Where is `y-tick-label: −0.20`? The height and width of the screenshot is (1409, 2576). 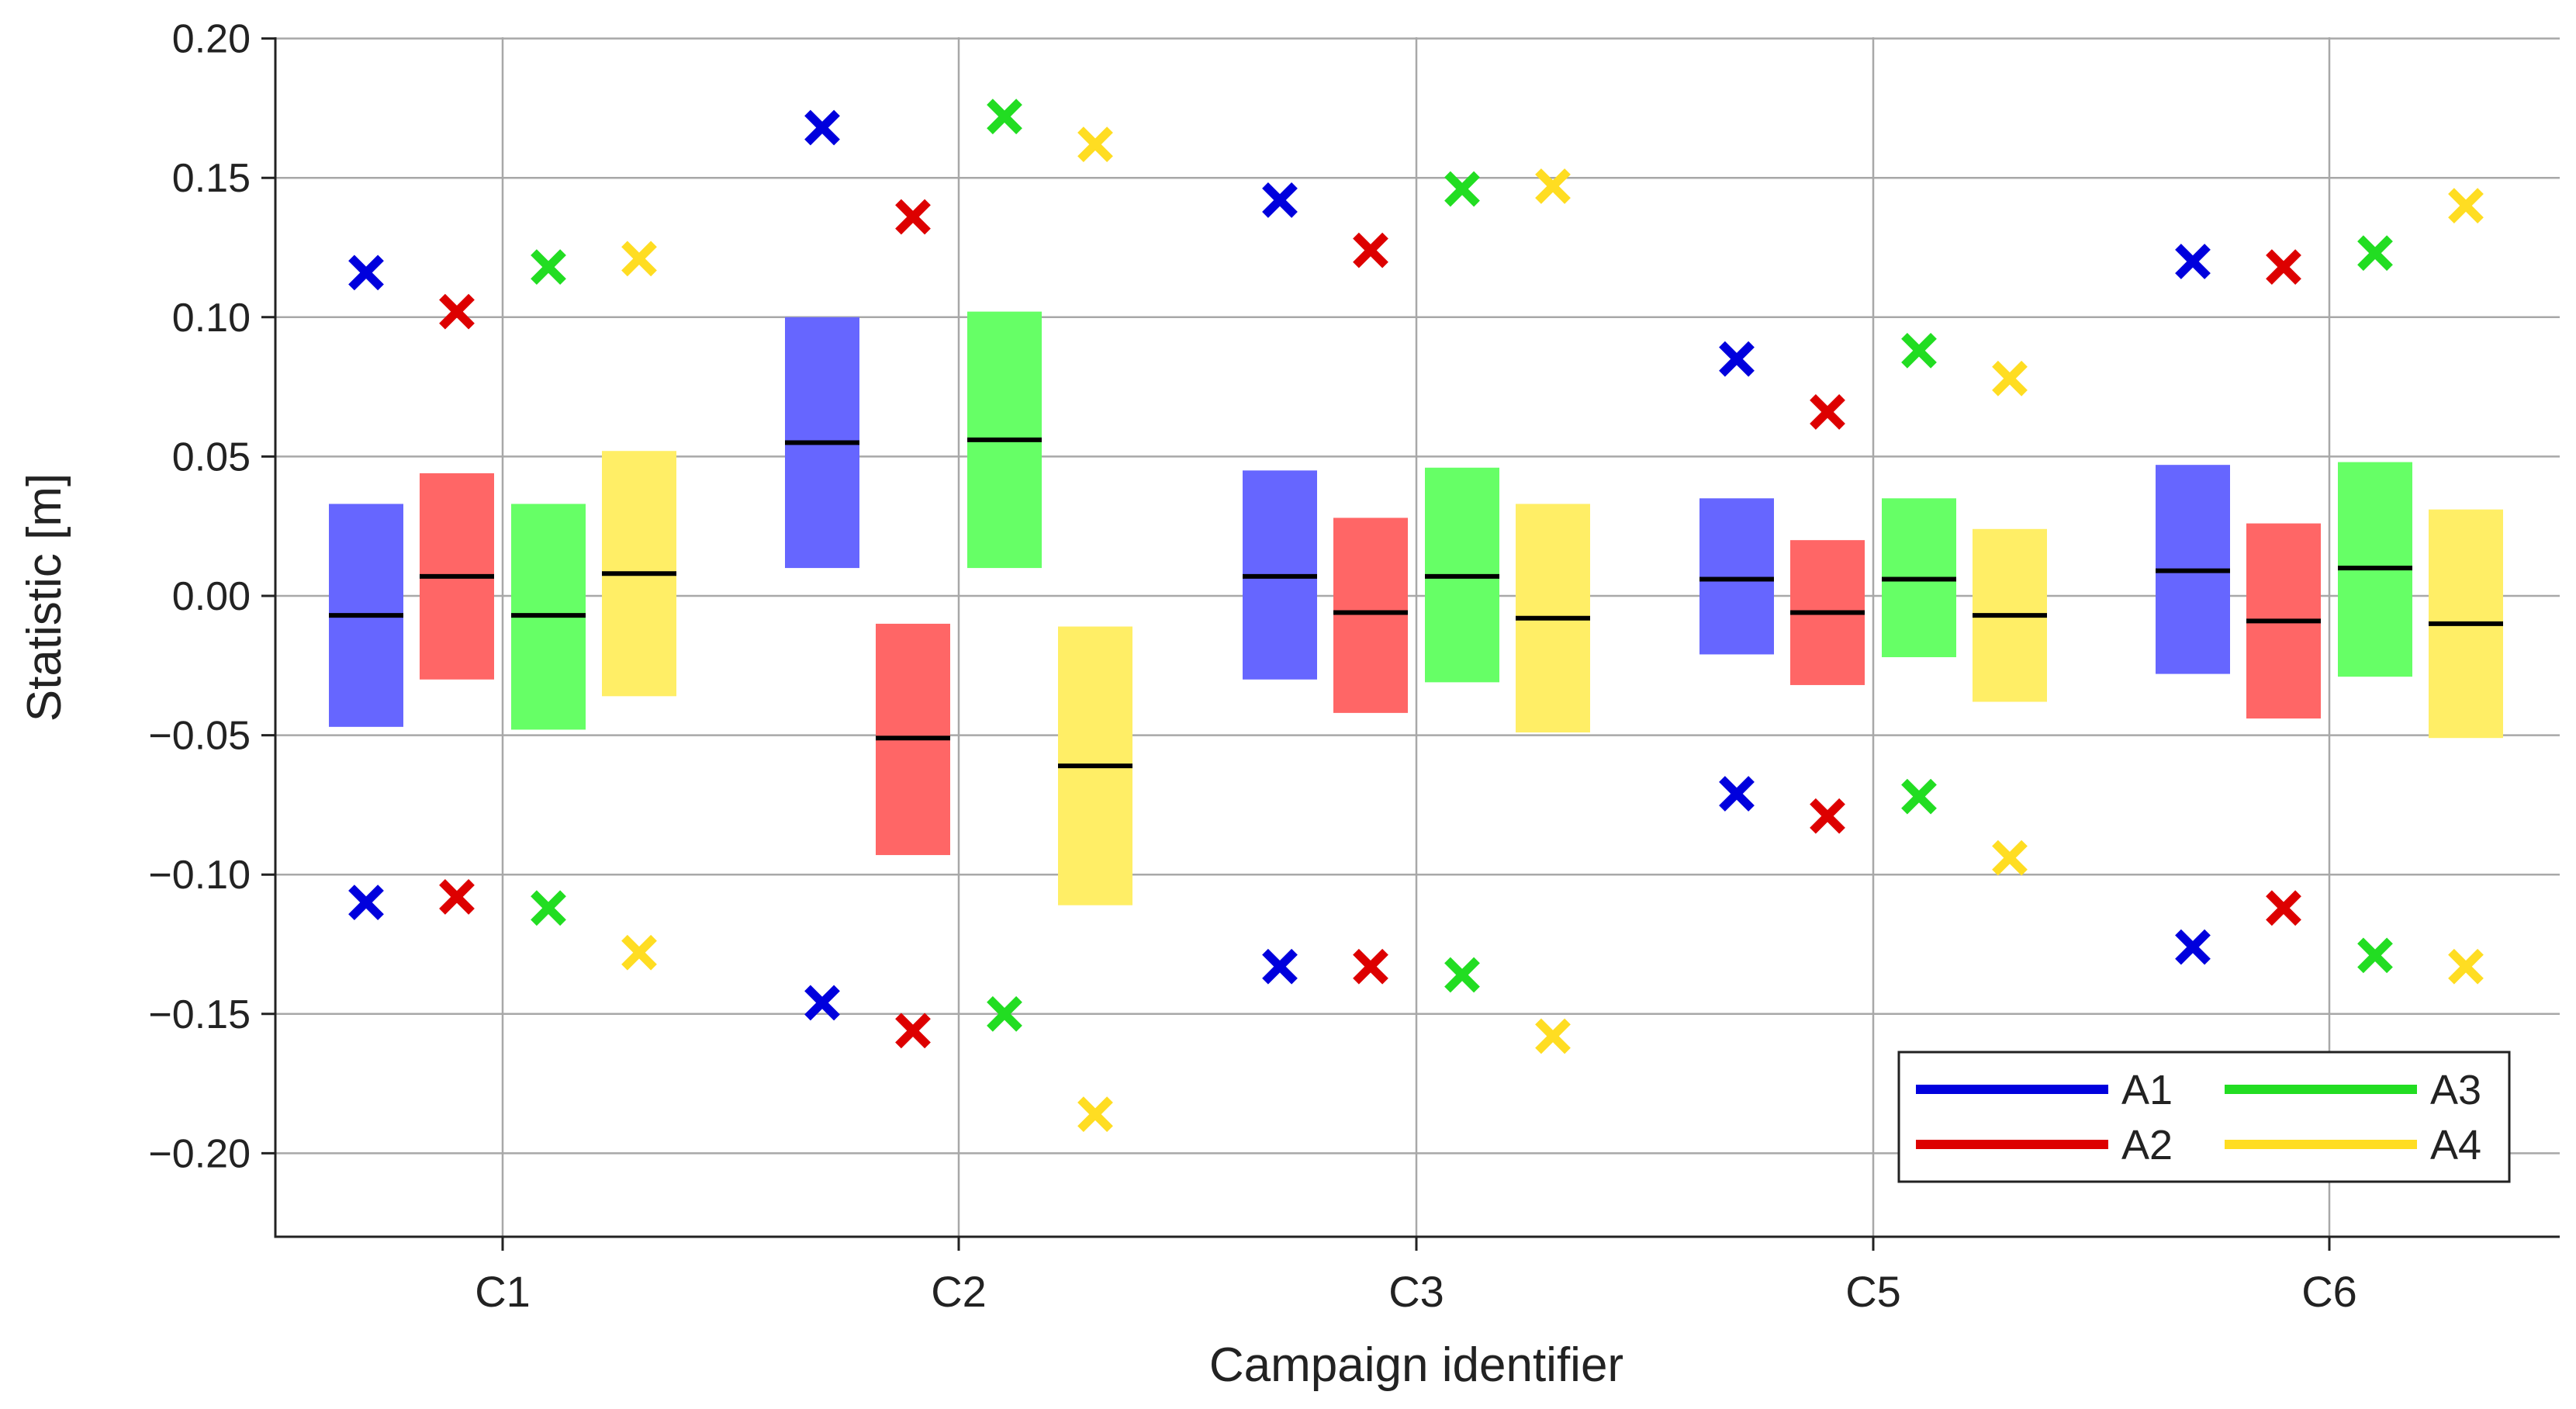
y-tick-label: −0.20 is located at coordinates (199, 1153).